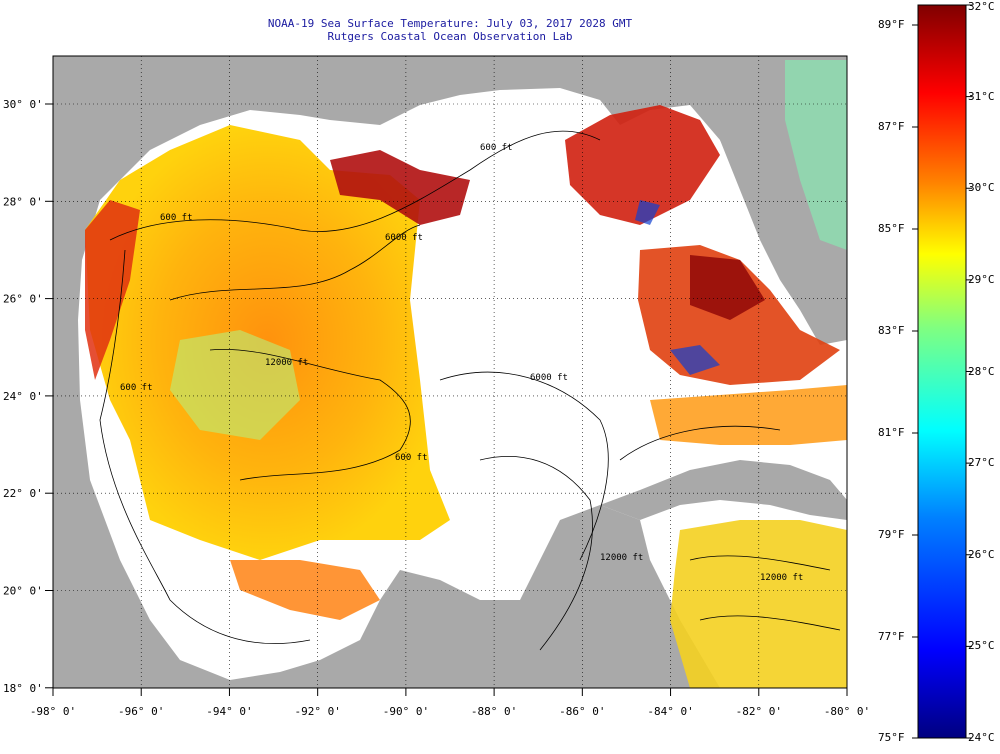  What do you see at coordinates (981, 463) in the screenshot?
I see `colorbar-c-label: 27°C` at bounding box center [981, 463].